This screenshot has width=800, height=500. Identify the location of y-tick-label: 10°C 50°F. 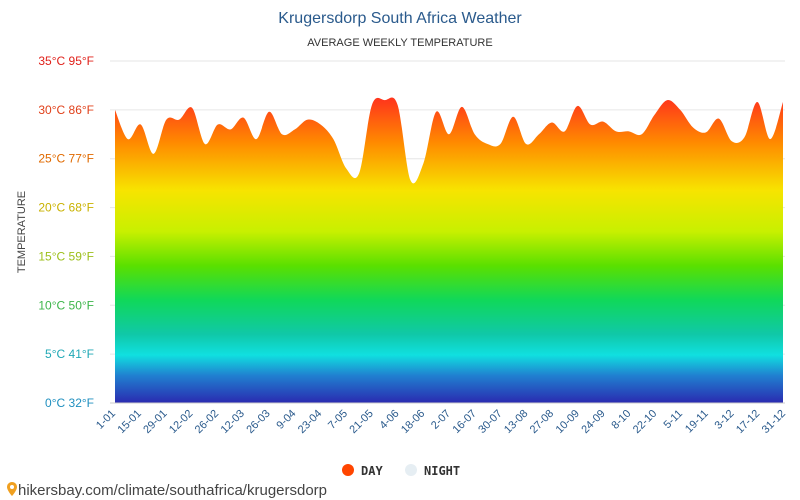
(66, 305).